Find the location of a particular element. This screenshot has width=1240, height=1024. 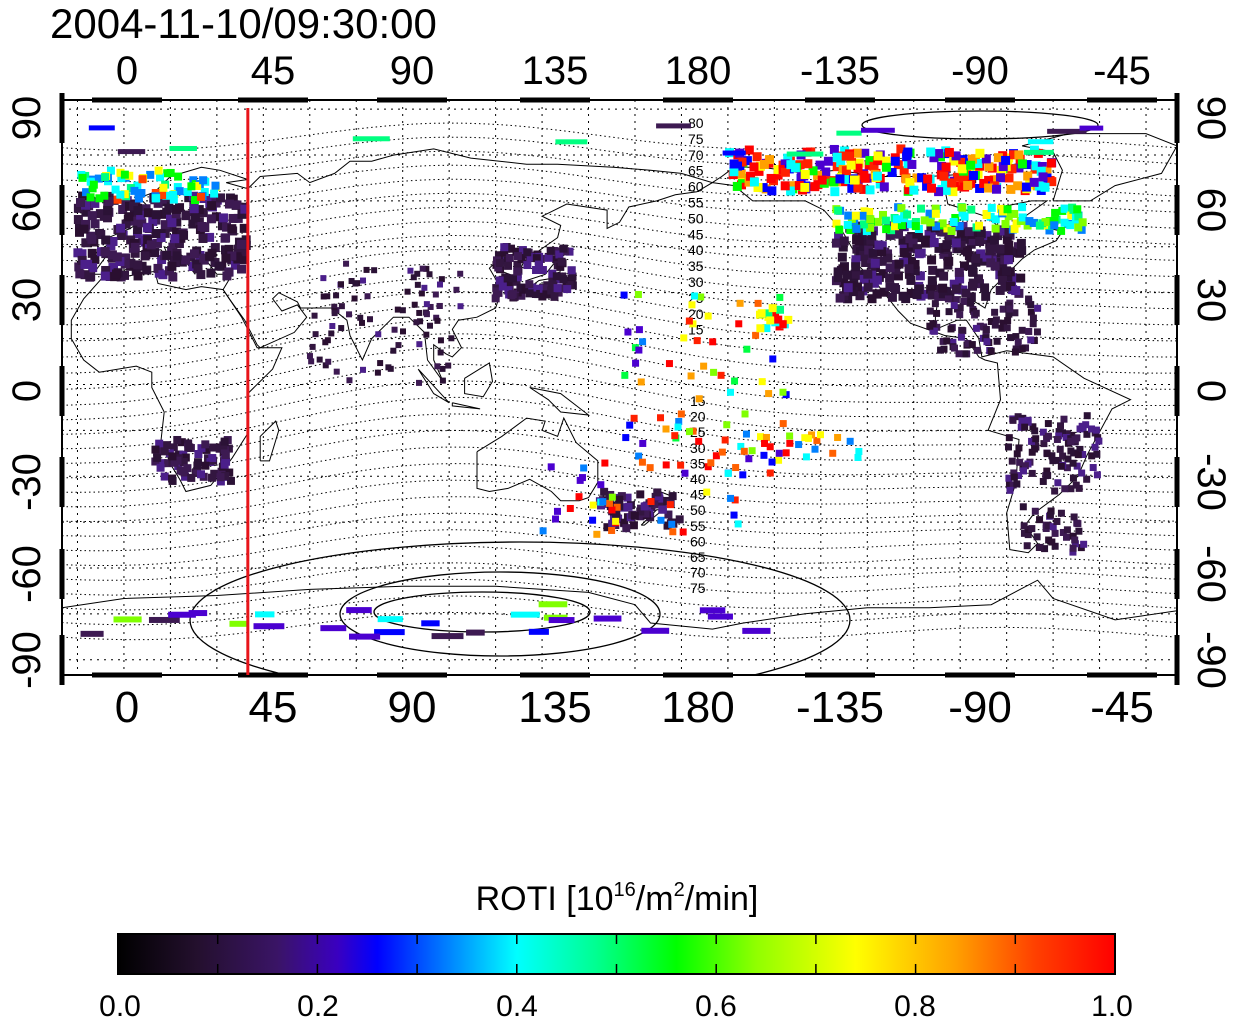

mlat-label: 50 is located at coordinates (698, 510).